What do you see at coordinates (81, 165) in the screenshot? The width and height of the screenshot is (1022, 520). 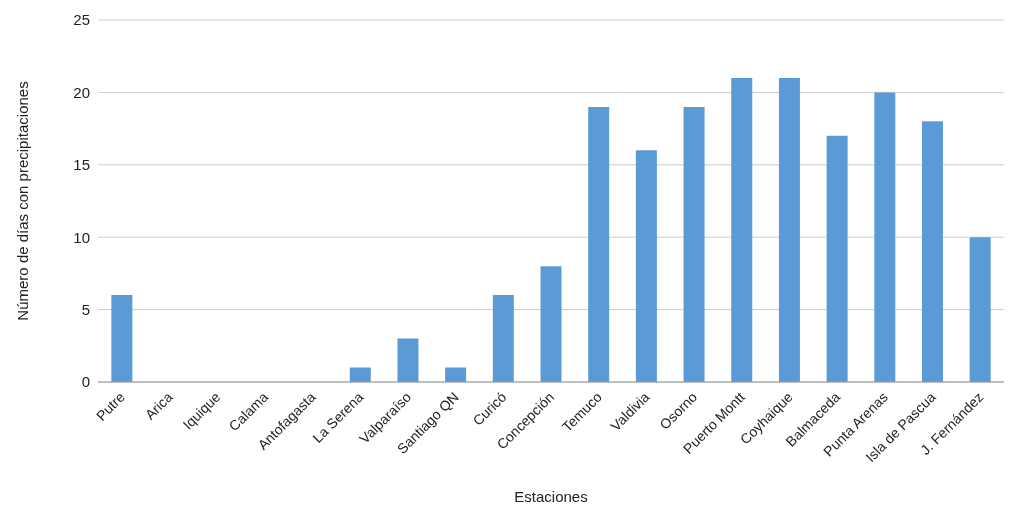 I see `y-tick-label: 15` at bounding box center [81, 165].